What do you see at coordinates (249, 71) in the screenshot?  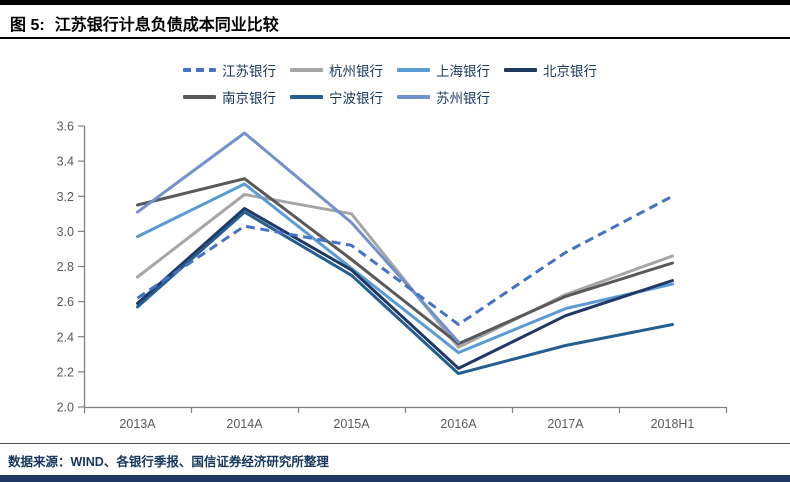 I see `legend-label: 江苏银行` at bounding box center [249, 71].